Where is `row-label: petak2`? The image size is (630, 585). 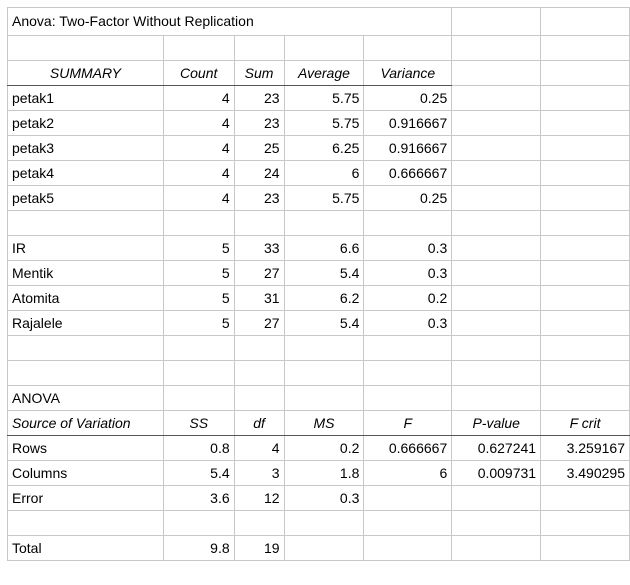 row-label: petak2 is located at coordinates (85, 123).